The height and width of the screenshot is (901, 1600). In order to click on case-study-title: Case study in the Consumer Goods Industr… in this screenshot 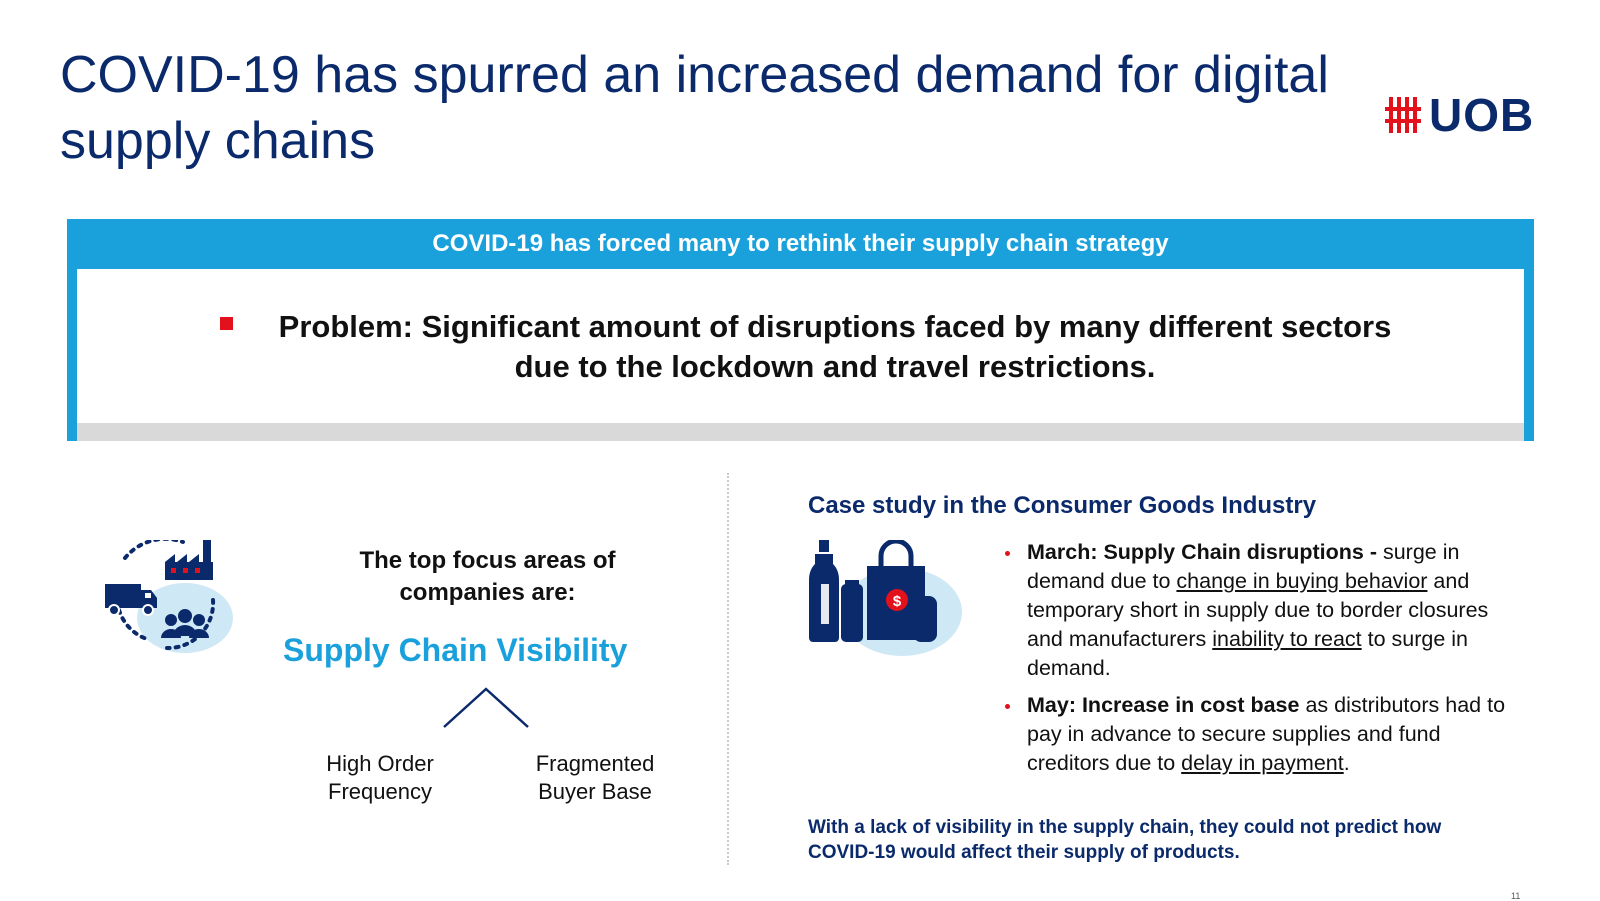, I will do `click(1062, 505)`.